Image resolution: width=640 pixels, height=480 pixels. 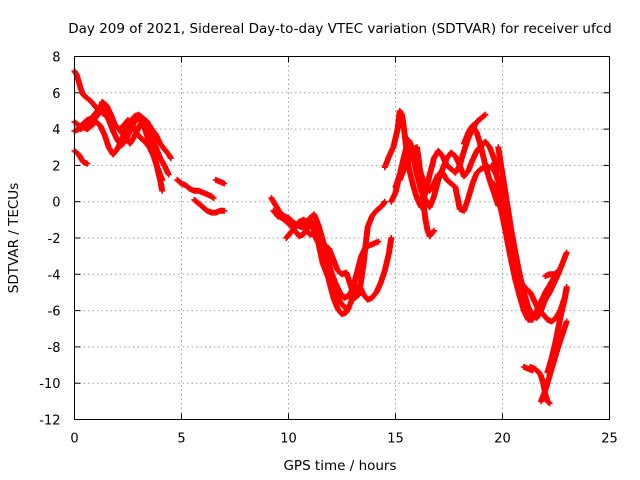 What do you see at coordinates (529, 275) in the screenshot?
I see `series-ufcd-evening` at bounding box center [529, 275].